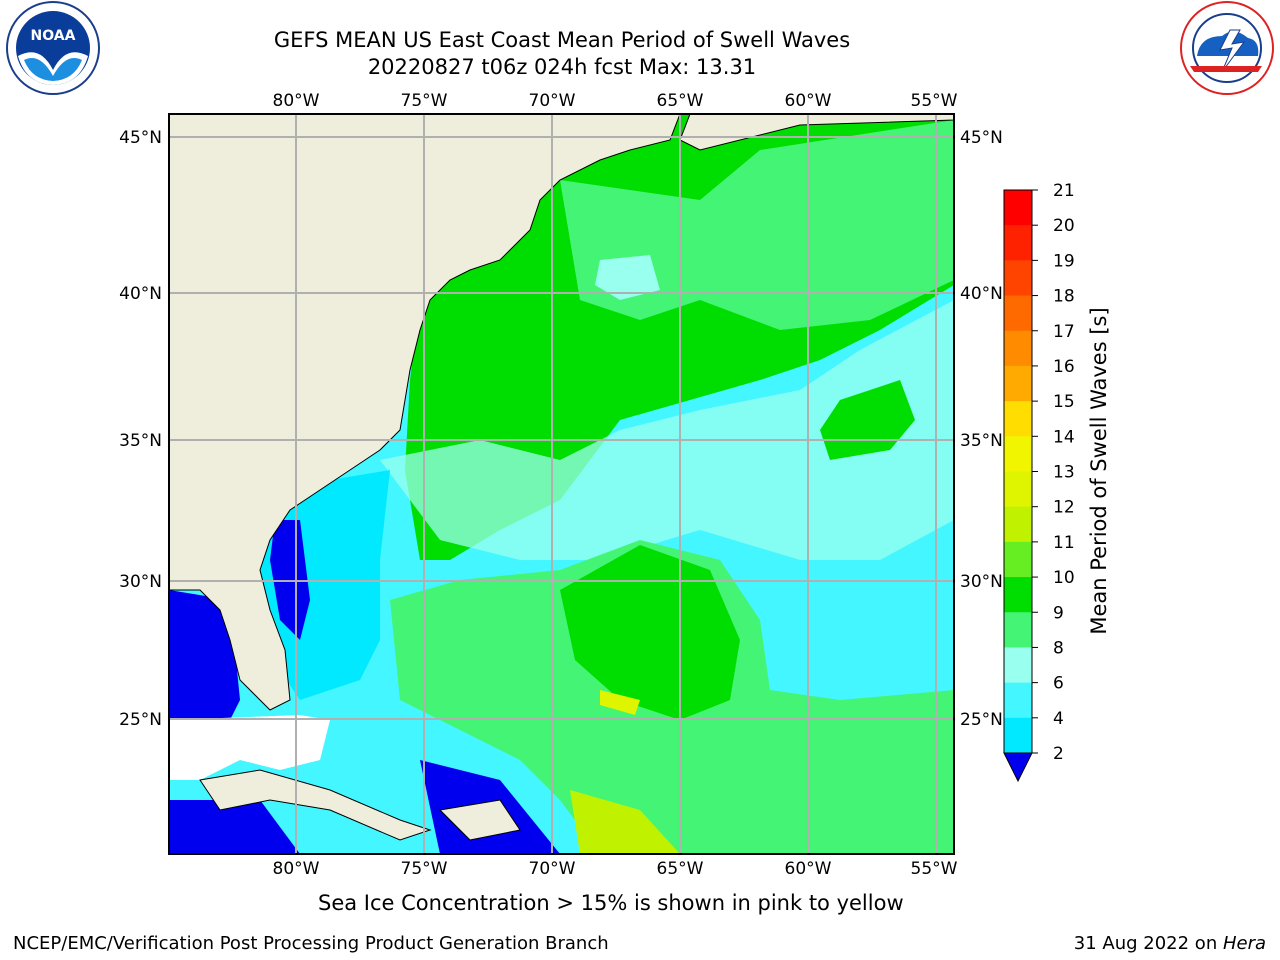 This screenshot has height=960, width=1280. I want to click on lat-label-left: 30°N, so click(140, 582).